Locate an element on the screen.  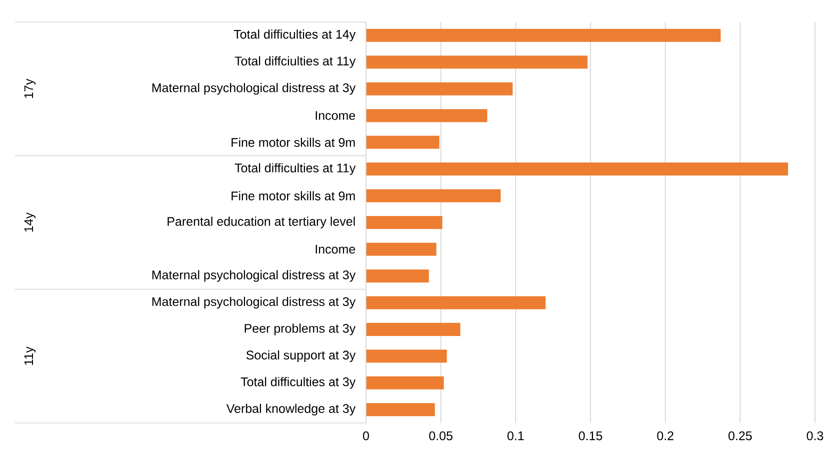
x-tick-label: 0 is located at coordinates (366, 435).